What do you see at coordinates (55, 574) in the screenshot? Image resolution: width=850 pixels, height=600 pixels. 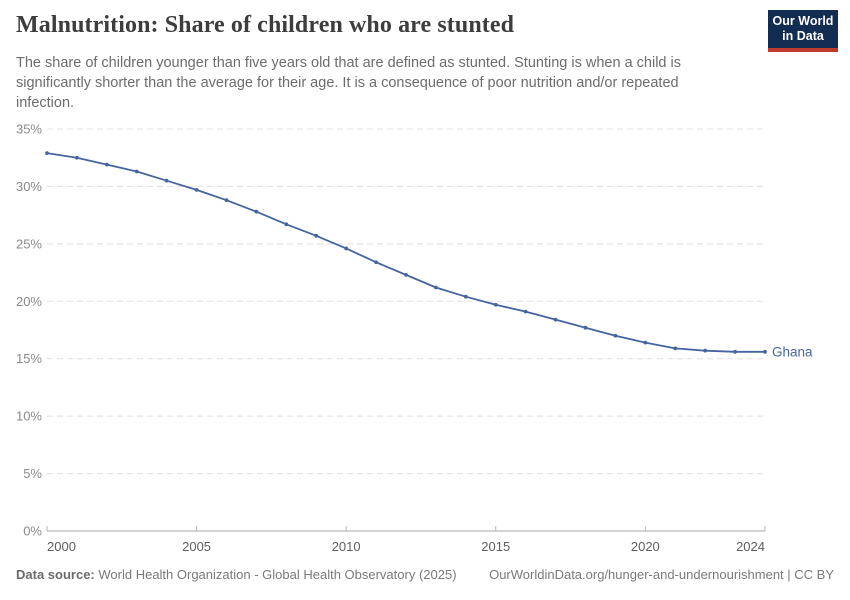 I see `data-source-label: Data source:` at bounding box center [55, 574].